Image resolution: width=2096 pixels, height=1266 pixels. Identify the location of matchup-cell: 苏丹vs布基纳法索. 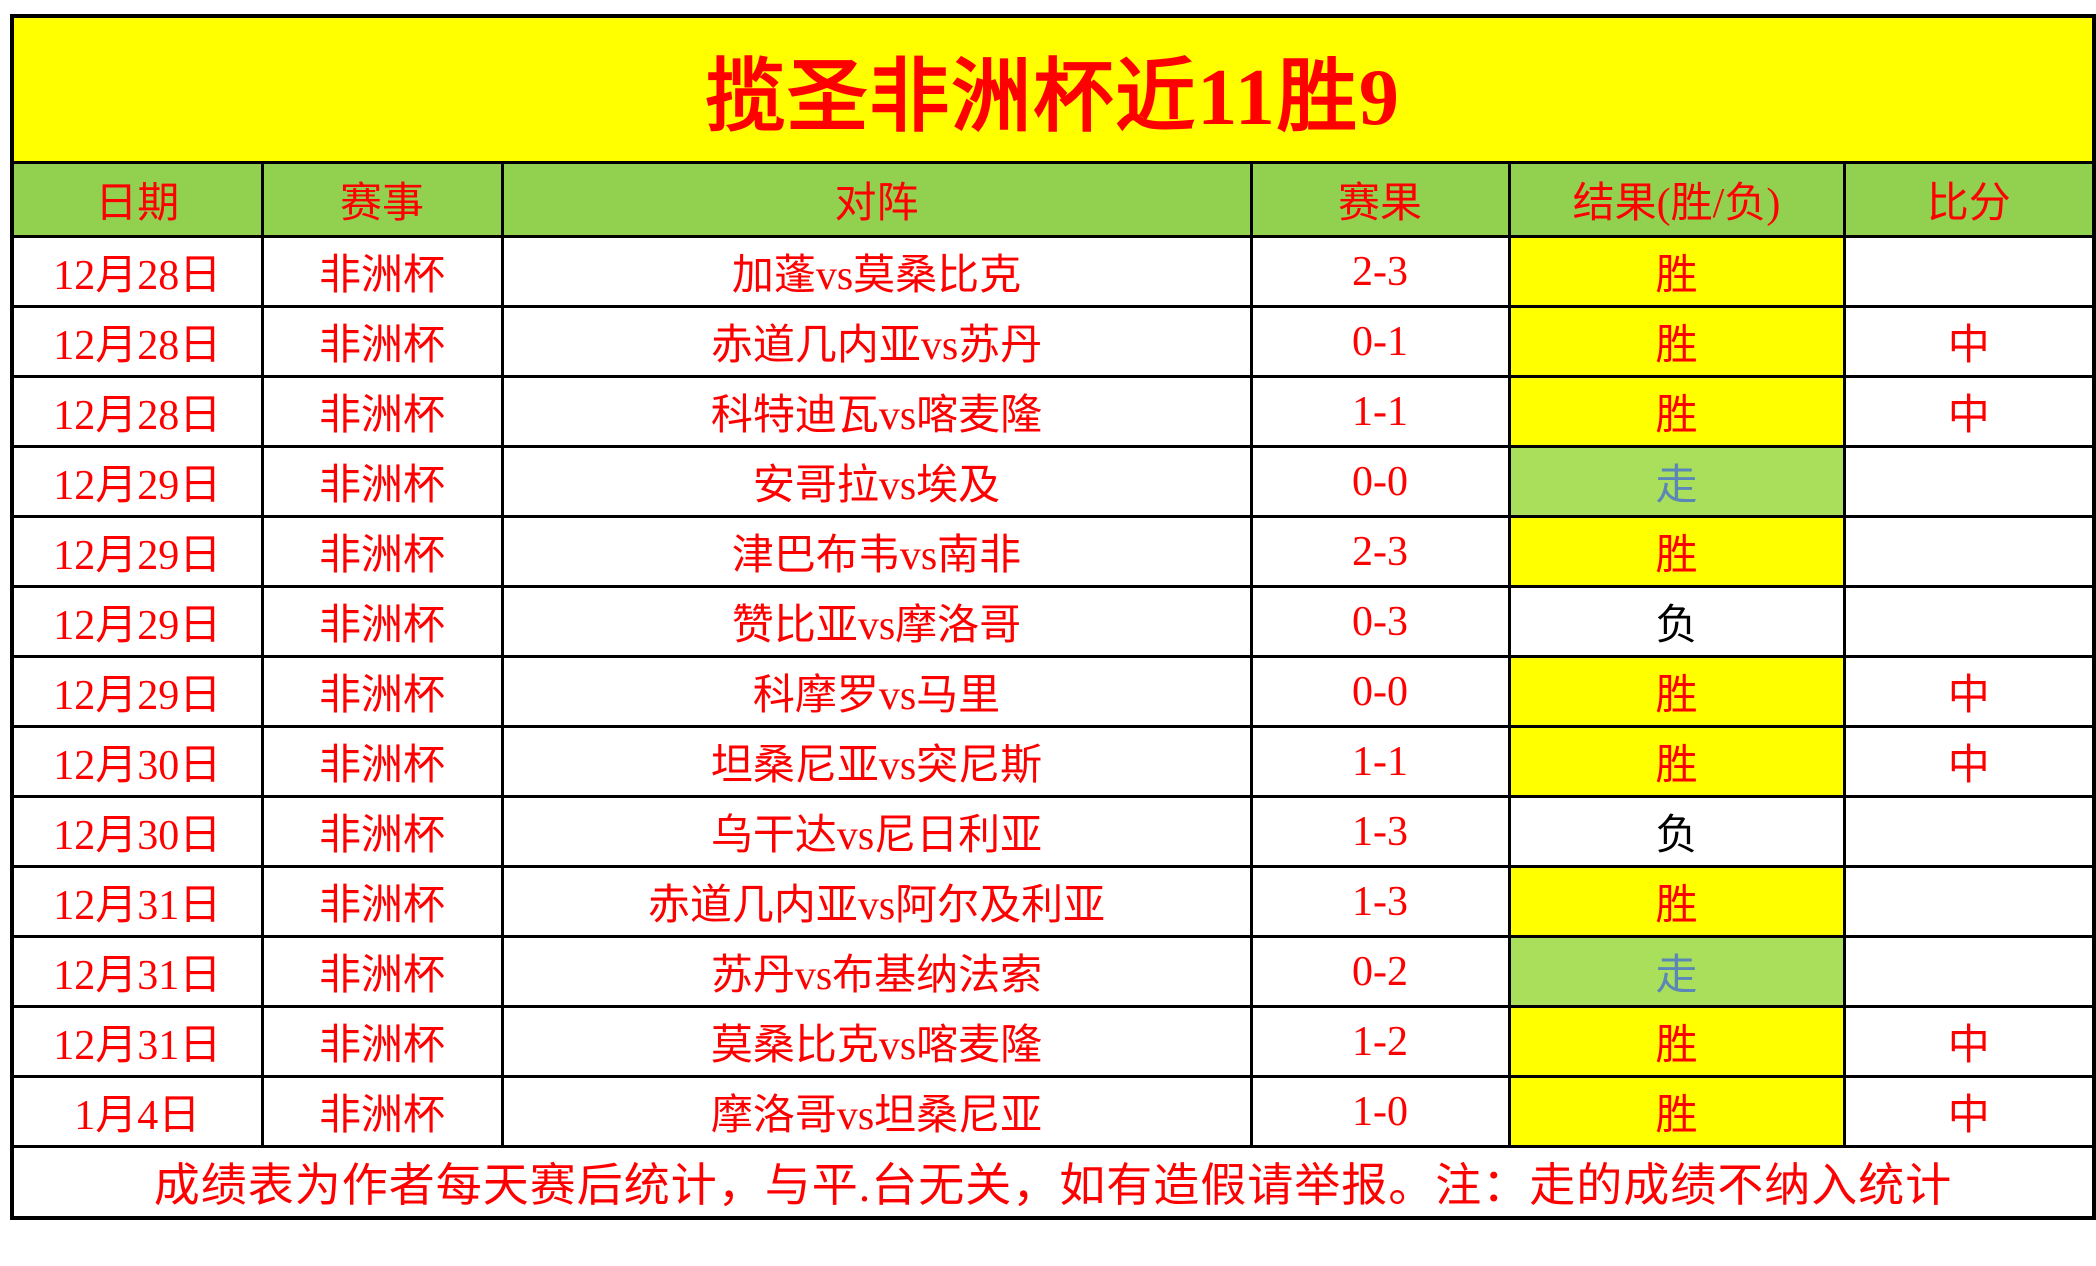
(876, 971).